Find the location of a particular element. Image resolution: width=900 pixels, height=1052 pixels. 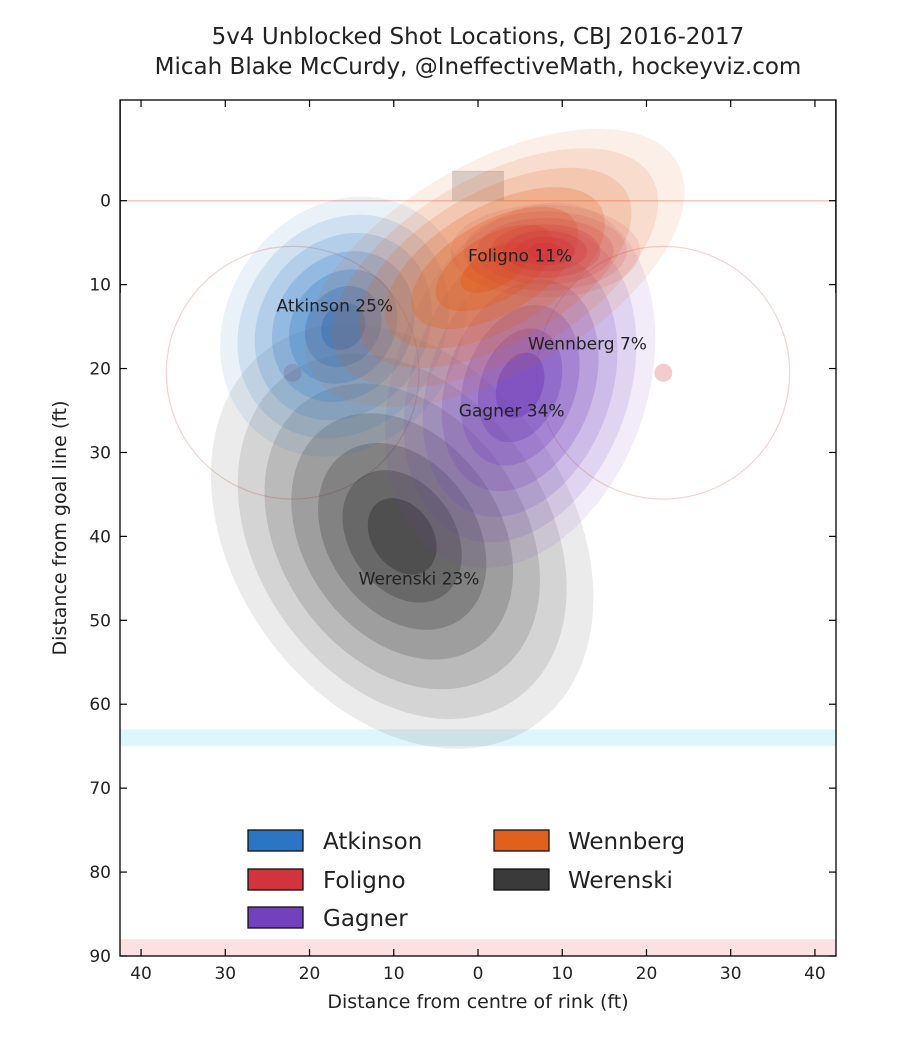

density-foligno is located at coordinates (545, 251).